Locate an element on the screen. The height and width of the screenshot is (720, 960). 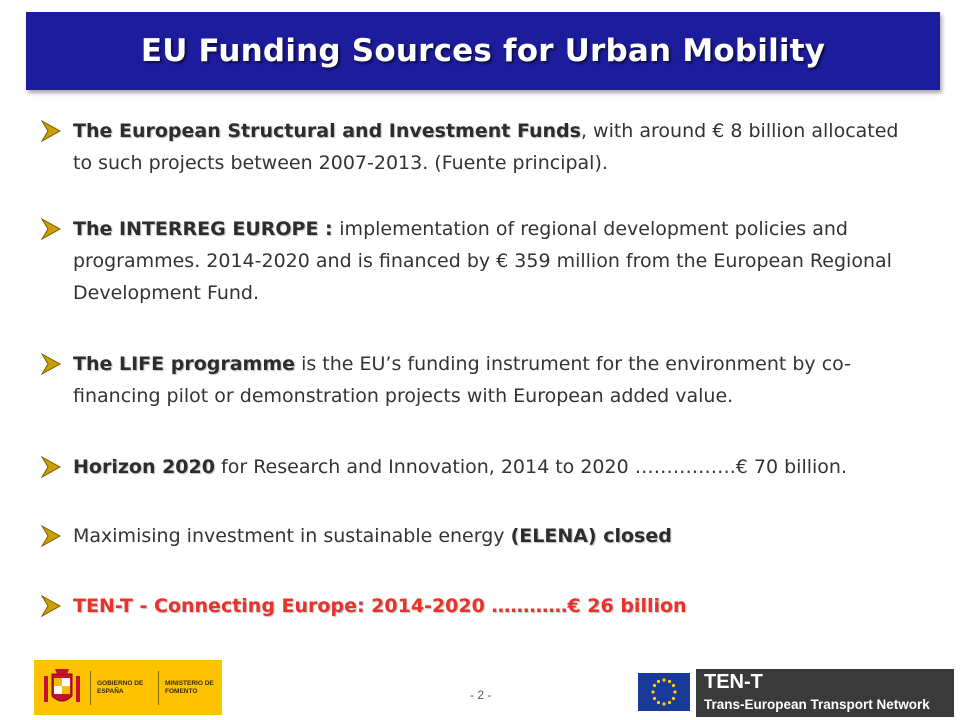
ten-t-banner: TEN-T Trans-European Transport Network is located at coordinates (825, 693).